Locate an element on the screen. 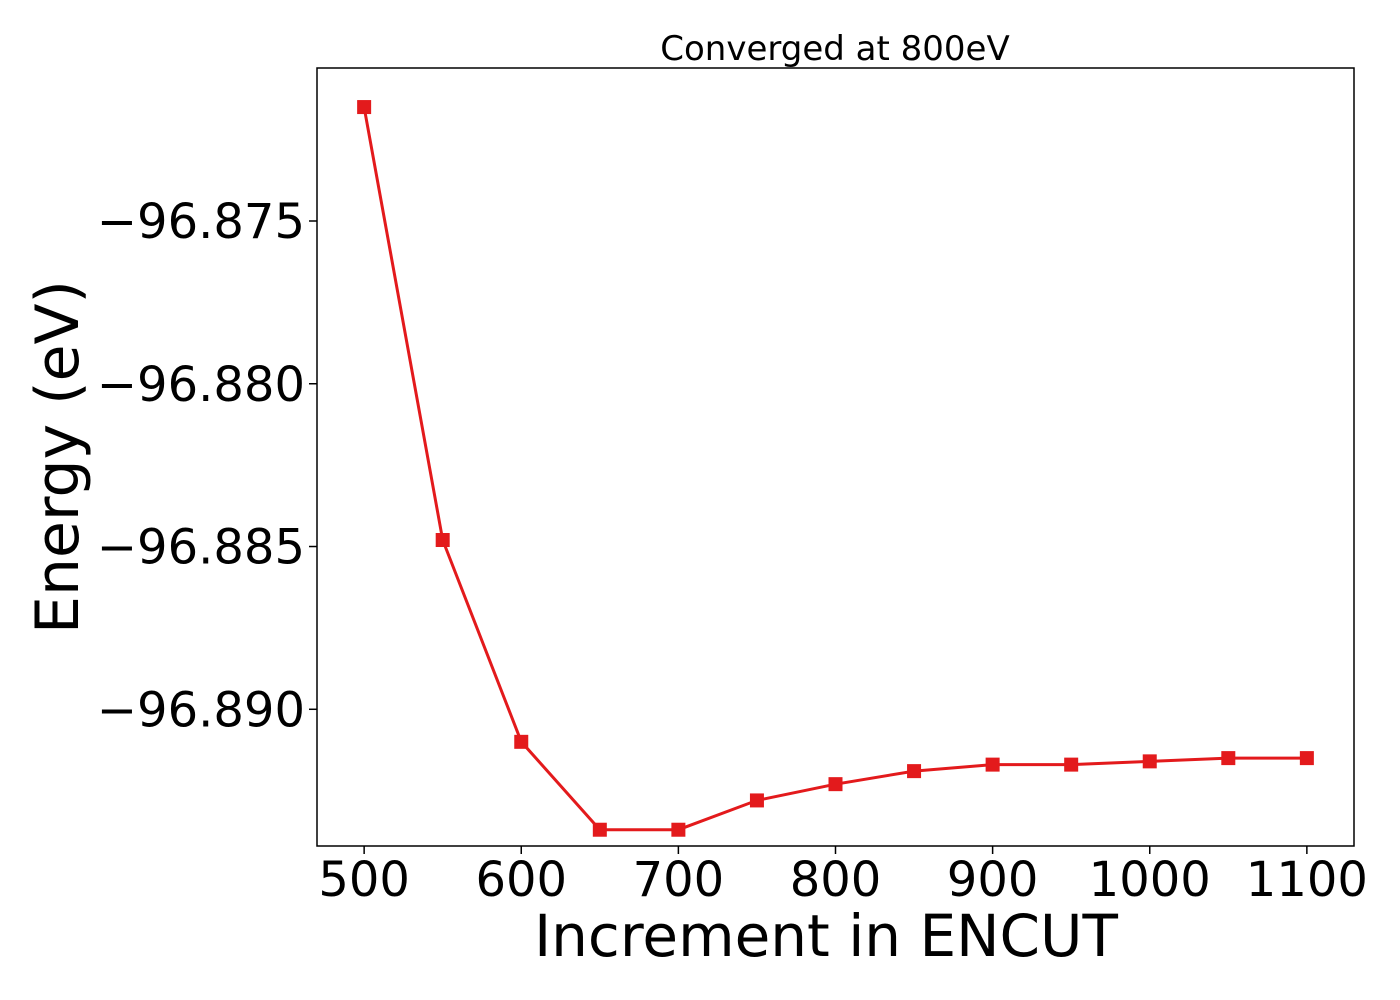  x-tick-label: 500 is located at coordinates (364, 880).